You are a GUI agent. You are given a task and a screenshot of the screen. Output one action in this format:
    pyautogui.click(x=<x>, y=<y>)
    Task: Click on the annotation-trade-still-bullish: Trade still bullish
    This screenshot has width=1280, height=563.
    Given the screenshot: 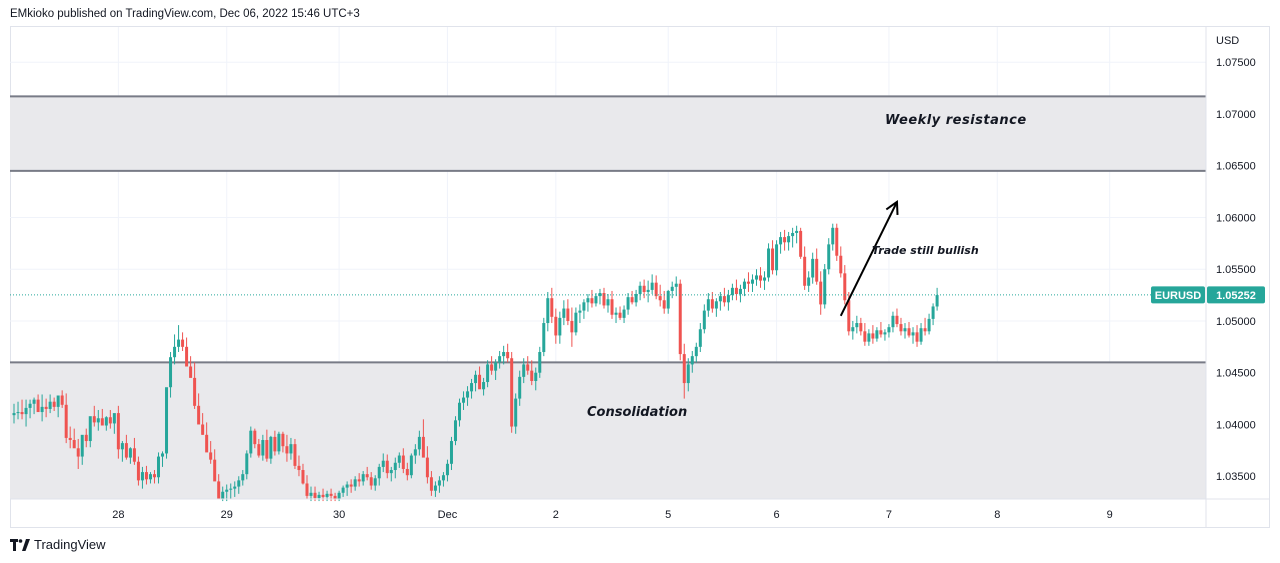 What is the action you would take?
    pyautogui.click(x=925, y=250)
    